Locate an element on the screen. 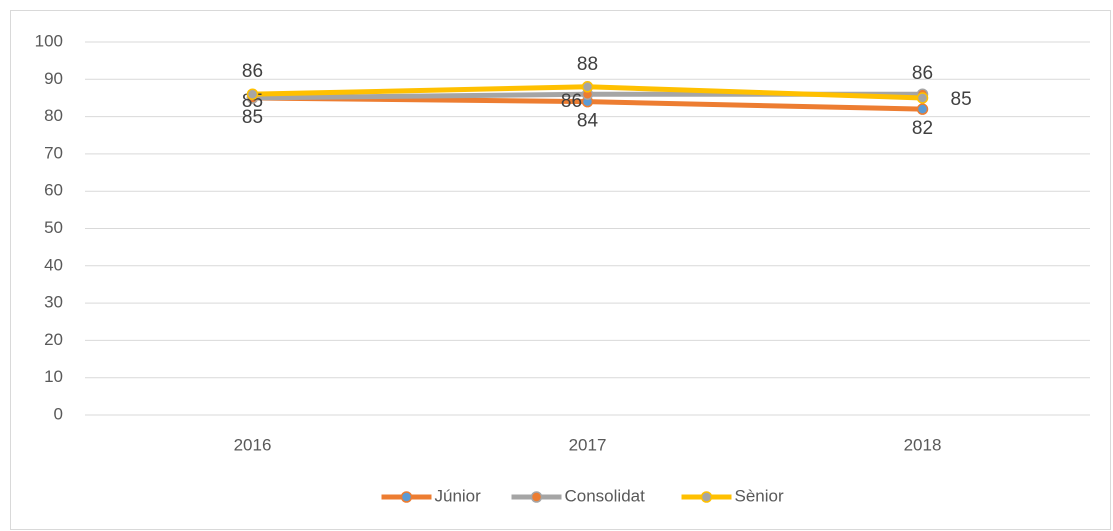  y-tick-label: 30 is located at coordinates (53, 302).